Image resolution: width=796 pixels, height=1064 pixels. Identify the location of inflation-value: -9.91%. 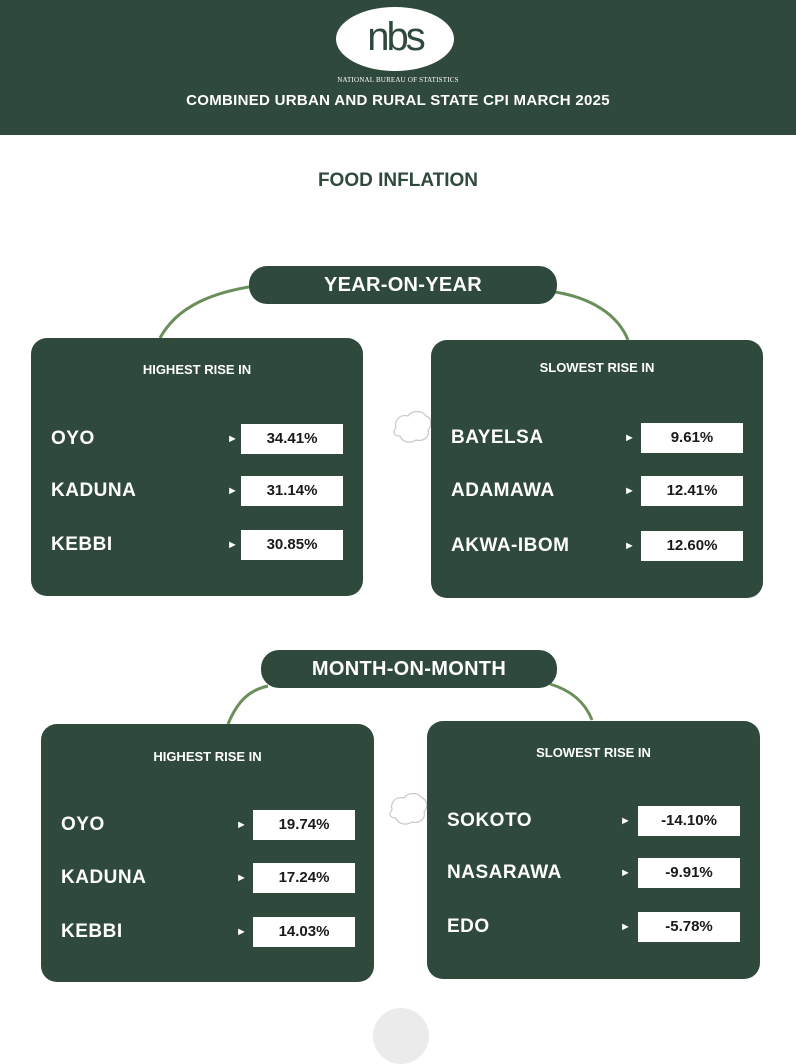
(689, 873).